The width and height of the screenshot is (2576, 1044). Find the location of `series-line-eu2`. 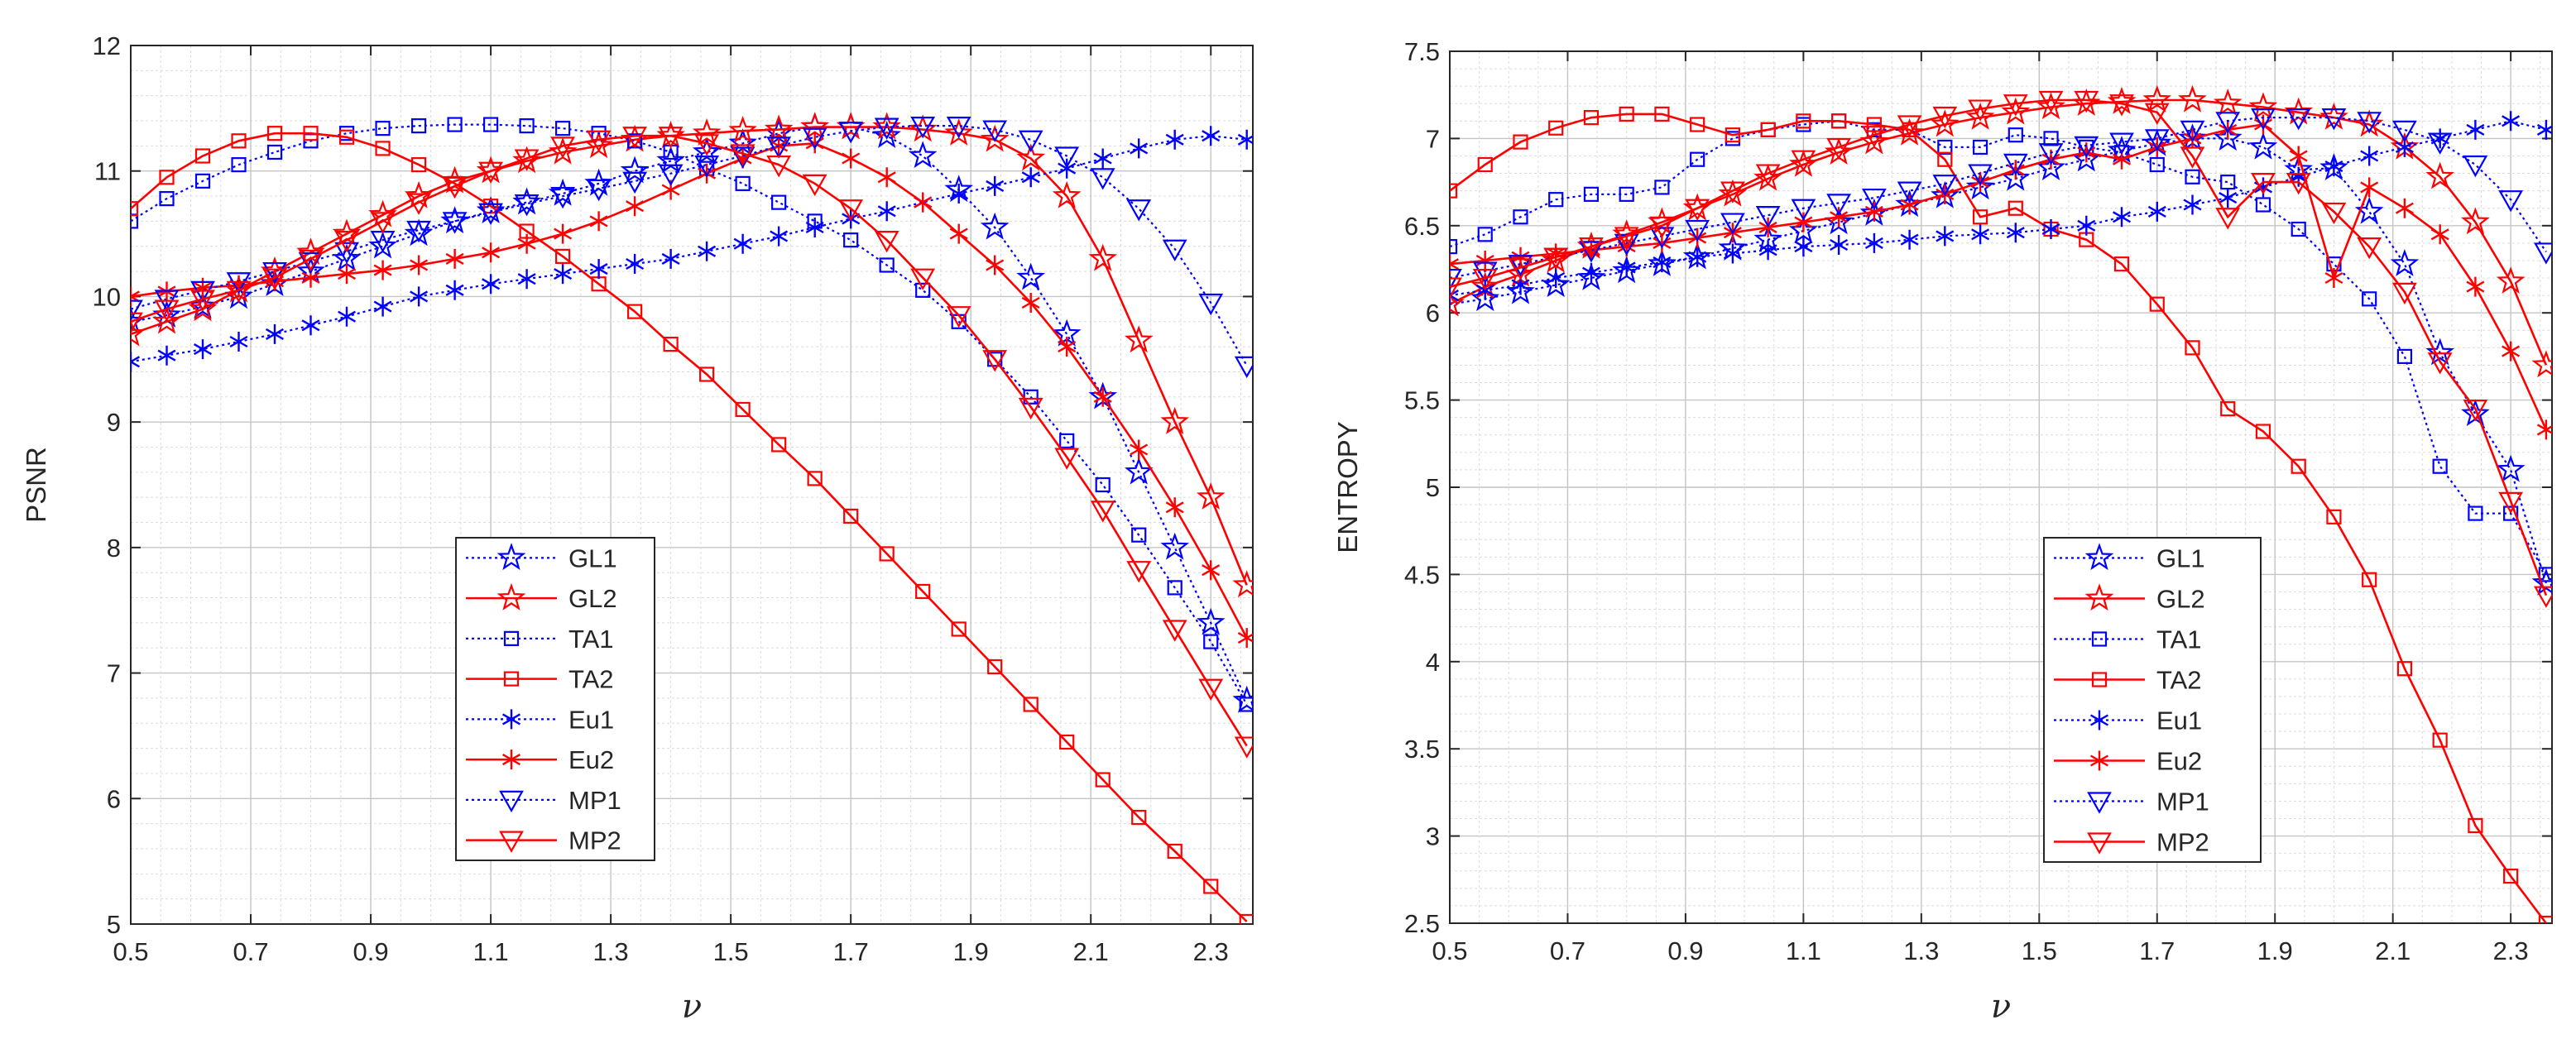

series-line-eu2 is located at coordinates (1999, 276).